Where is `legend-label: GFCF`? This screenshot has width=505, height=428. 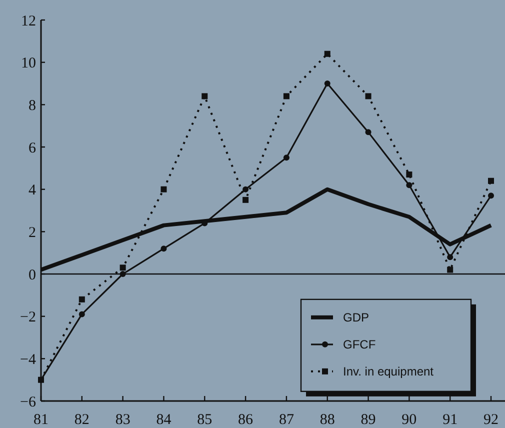
legend-label: GFCF is located at coordinates (359, 345).